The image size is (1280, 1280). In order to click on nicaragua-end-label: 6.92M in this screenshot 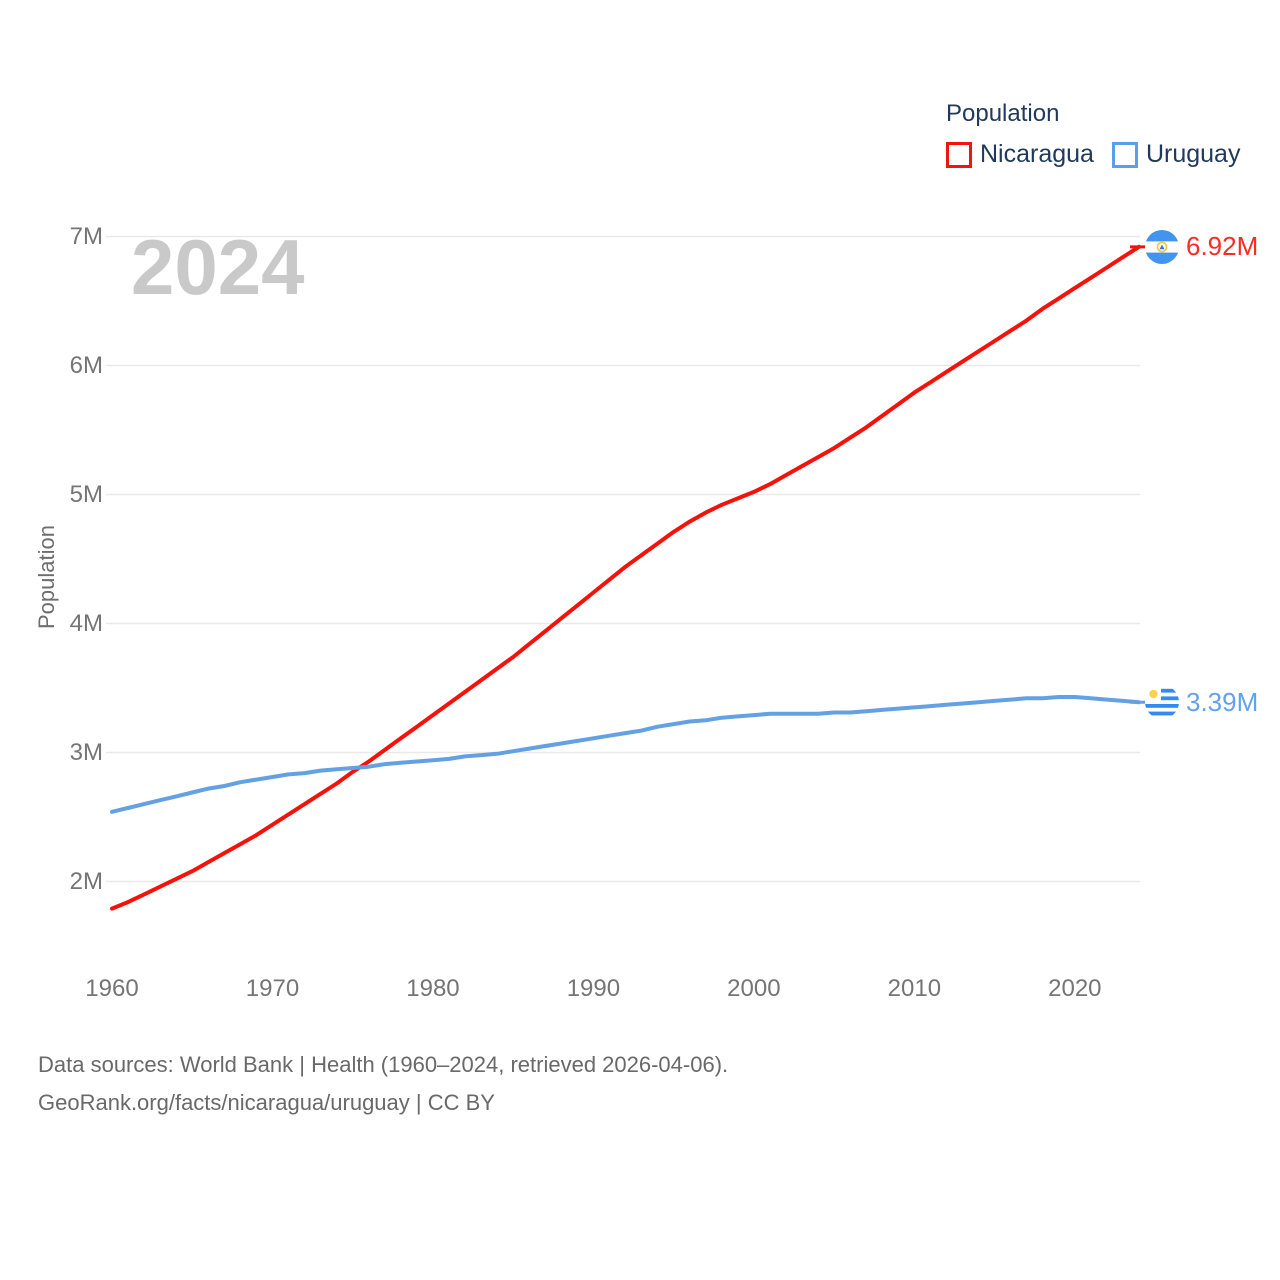, I will do `click(1202, 246)`.